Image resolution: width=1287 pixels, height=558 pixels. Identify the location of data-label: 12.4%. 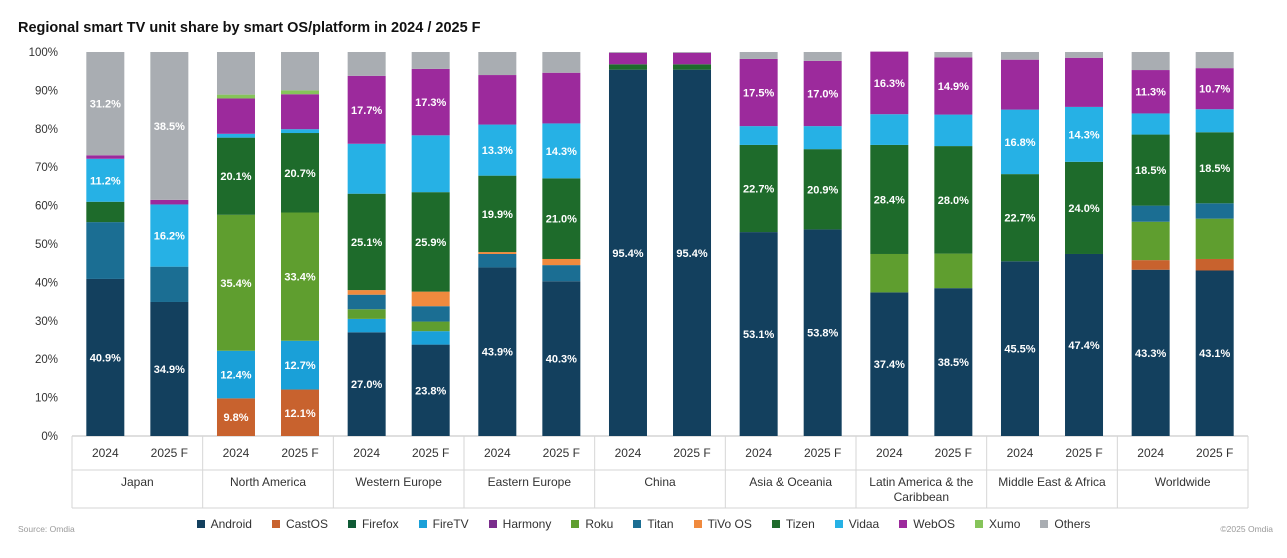
(235, 376).